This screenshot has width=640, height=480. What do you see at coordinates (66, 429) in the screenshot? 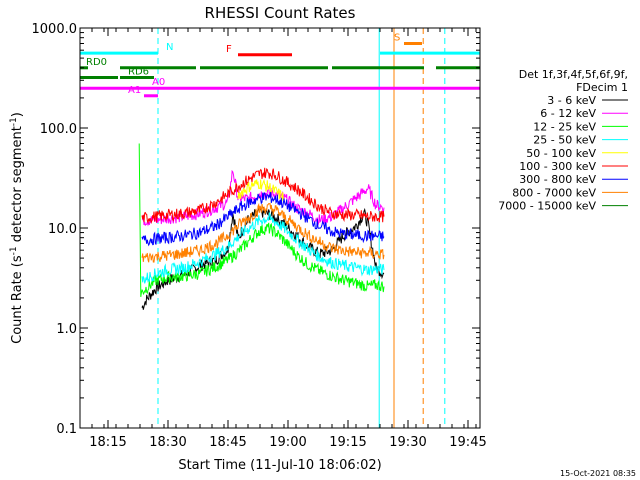
I see `y-tick-label: 0.1` at bounding box center [66, 429].